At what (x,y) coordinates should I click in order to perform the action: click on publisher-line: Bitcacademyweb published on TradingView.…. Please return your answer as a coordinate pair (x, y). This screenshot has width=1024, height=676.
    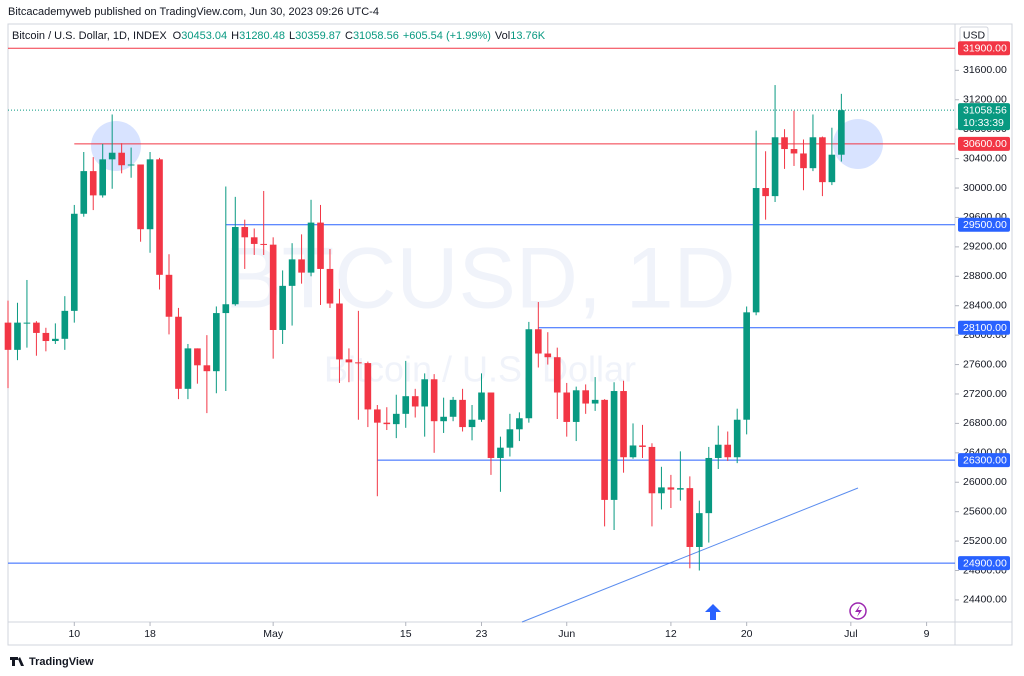
    Looking at the image, I should click on (193, 12).